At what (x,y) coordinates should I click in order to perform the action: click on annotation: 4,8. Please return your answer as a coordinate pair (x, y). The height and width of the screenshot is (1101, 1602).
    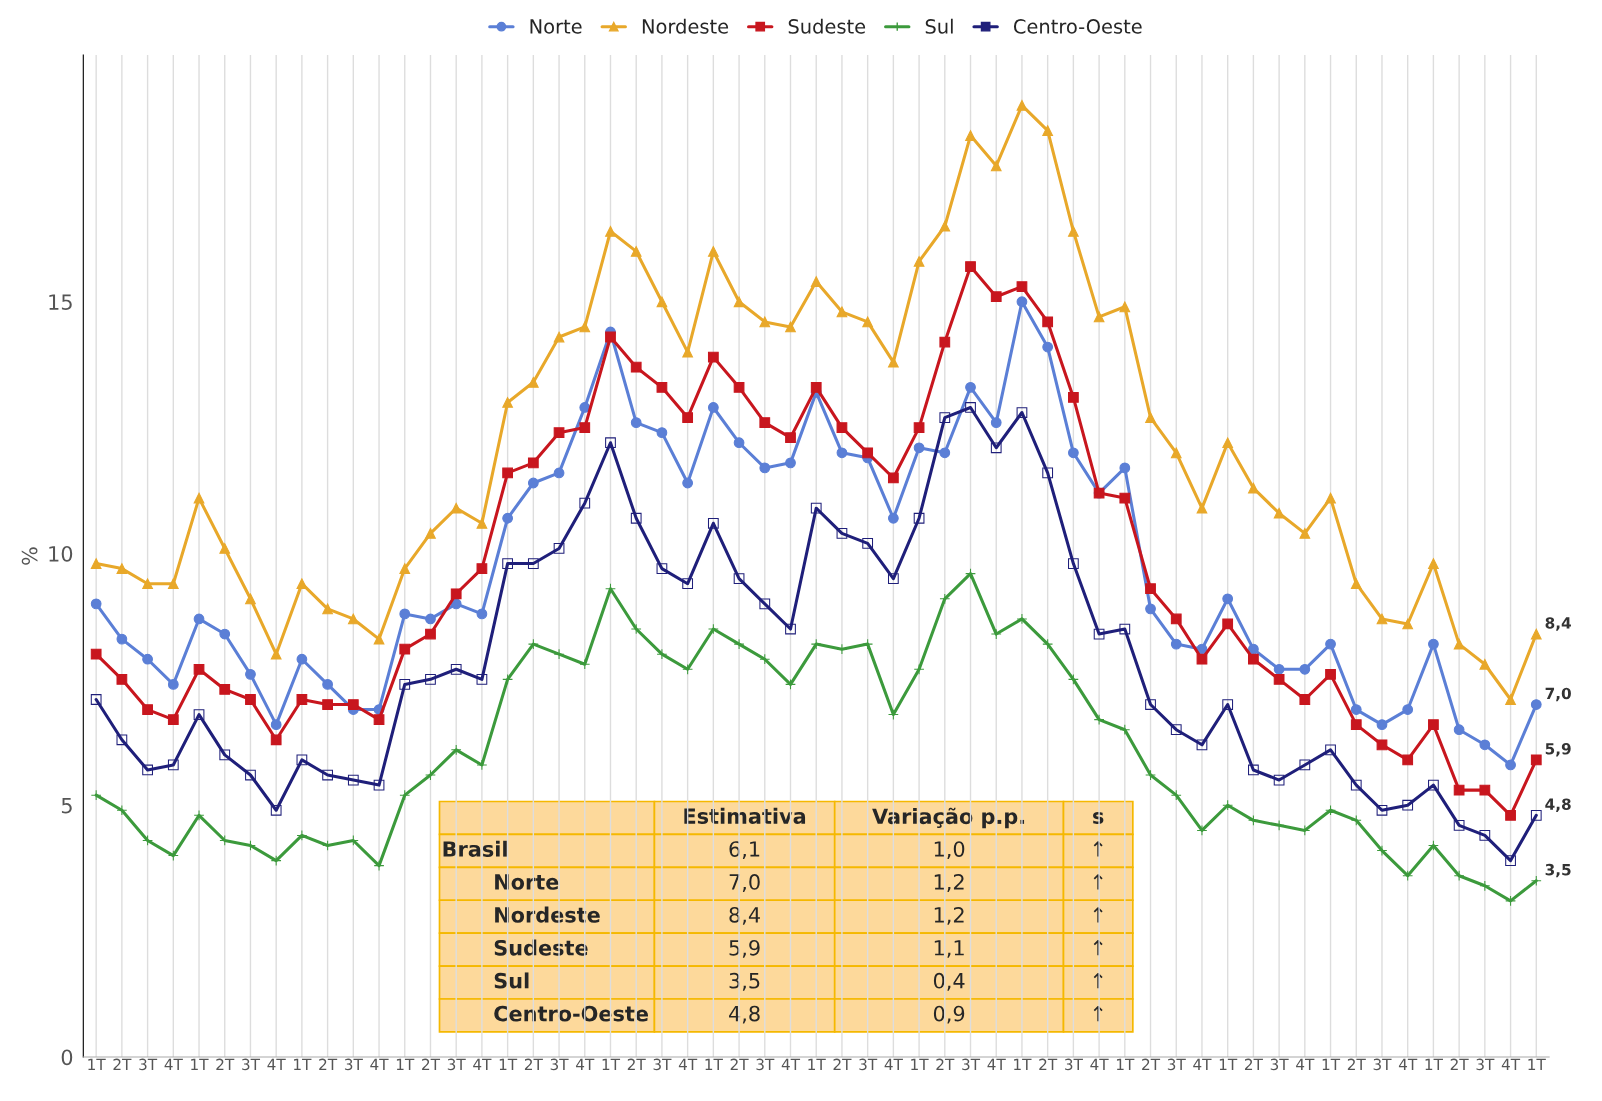
    Looking at the image, I should click on (744, 1014).